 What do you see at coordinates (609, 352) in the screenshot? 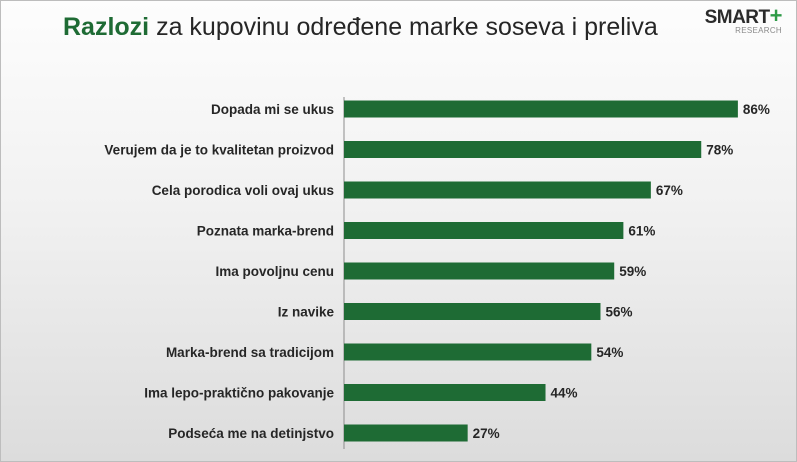
I see `value-label: 54%` at bounding box center [609, 352].